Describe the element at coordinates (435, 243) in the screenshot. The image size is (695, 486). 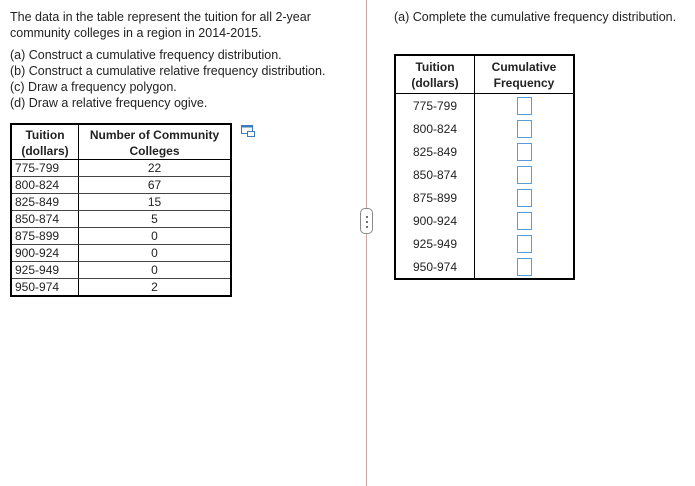
I see `answer-tuition-range: 925-949` at that location.